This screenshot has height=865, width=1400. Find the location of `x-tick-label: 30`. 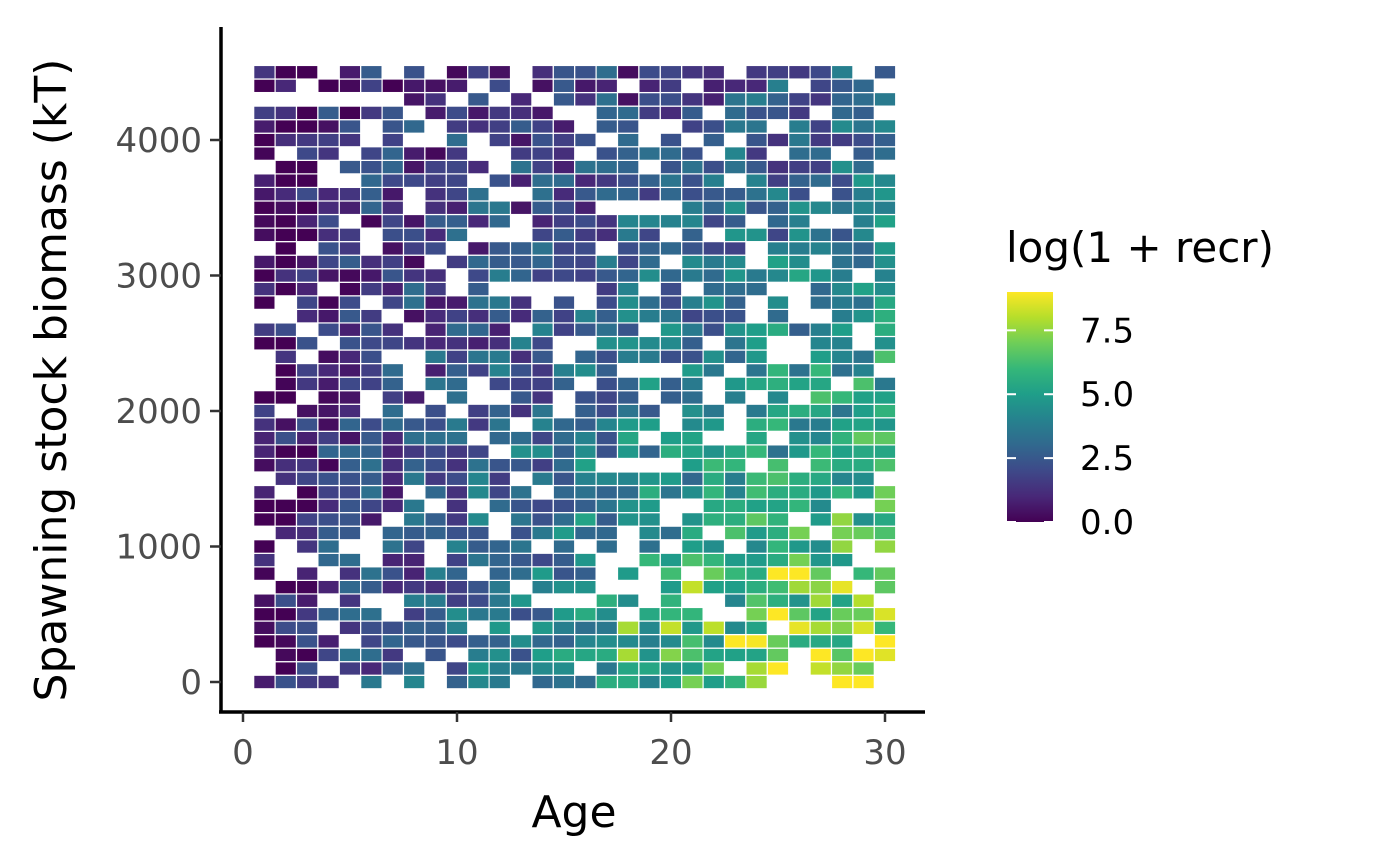

x-tick-label: 30 is located at coordinates (884, 753).